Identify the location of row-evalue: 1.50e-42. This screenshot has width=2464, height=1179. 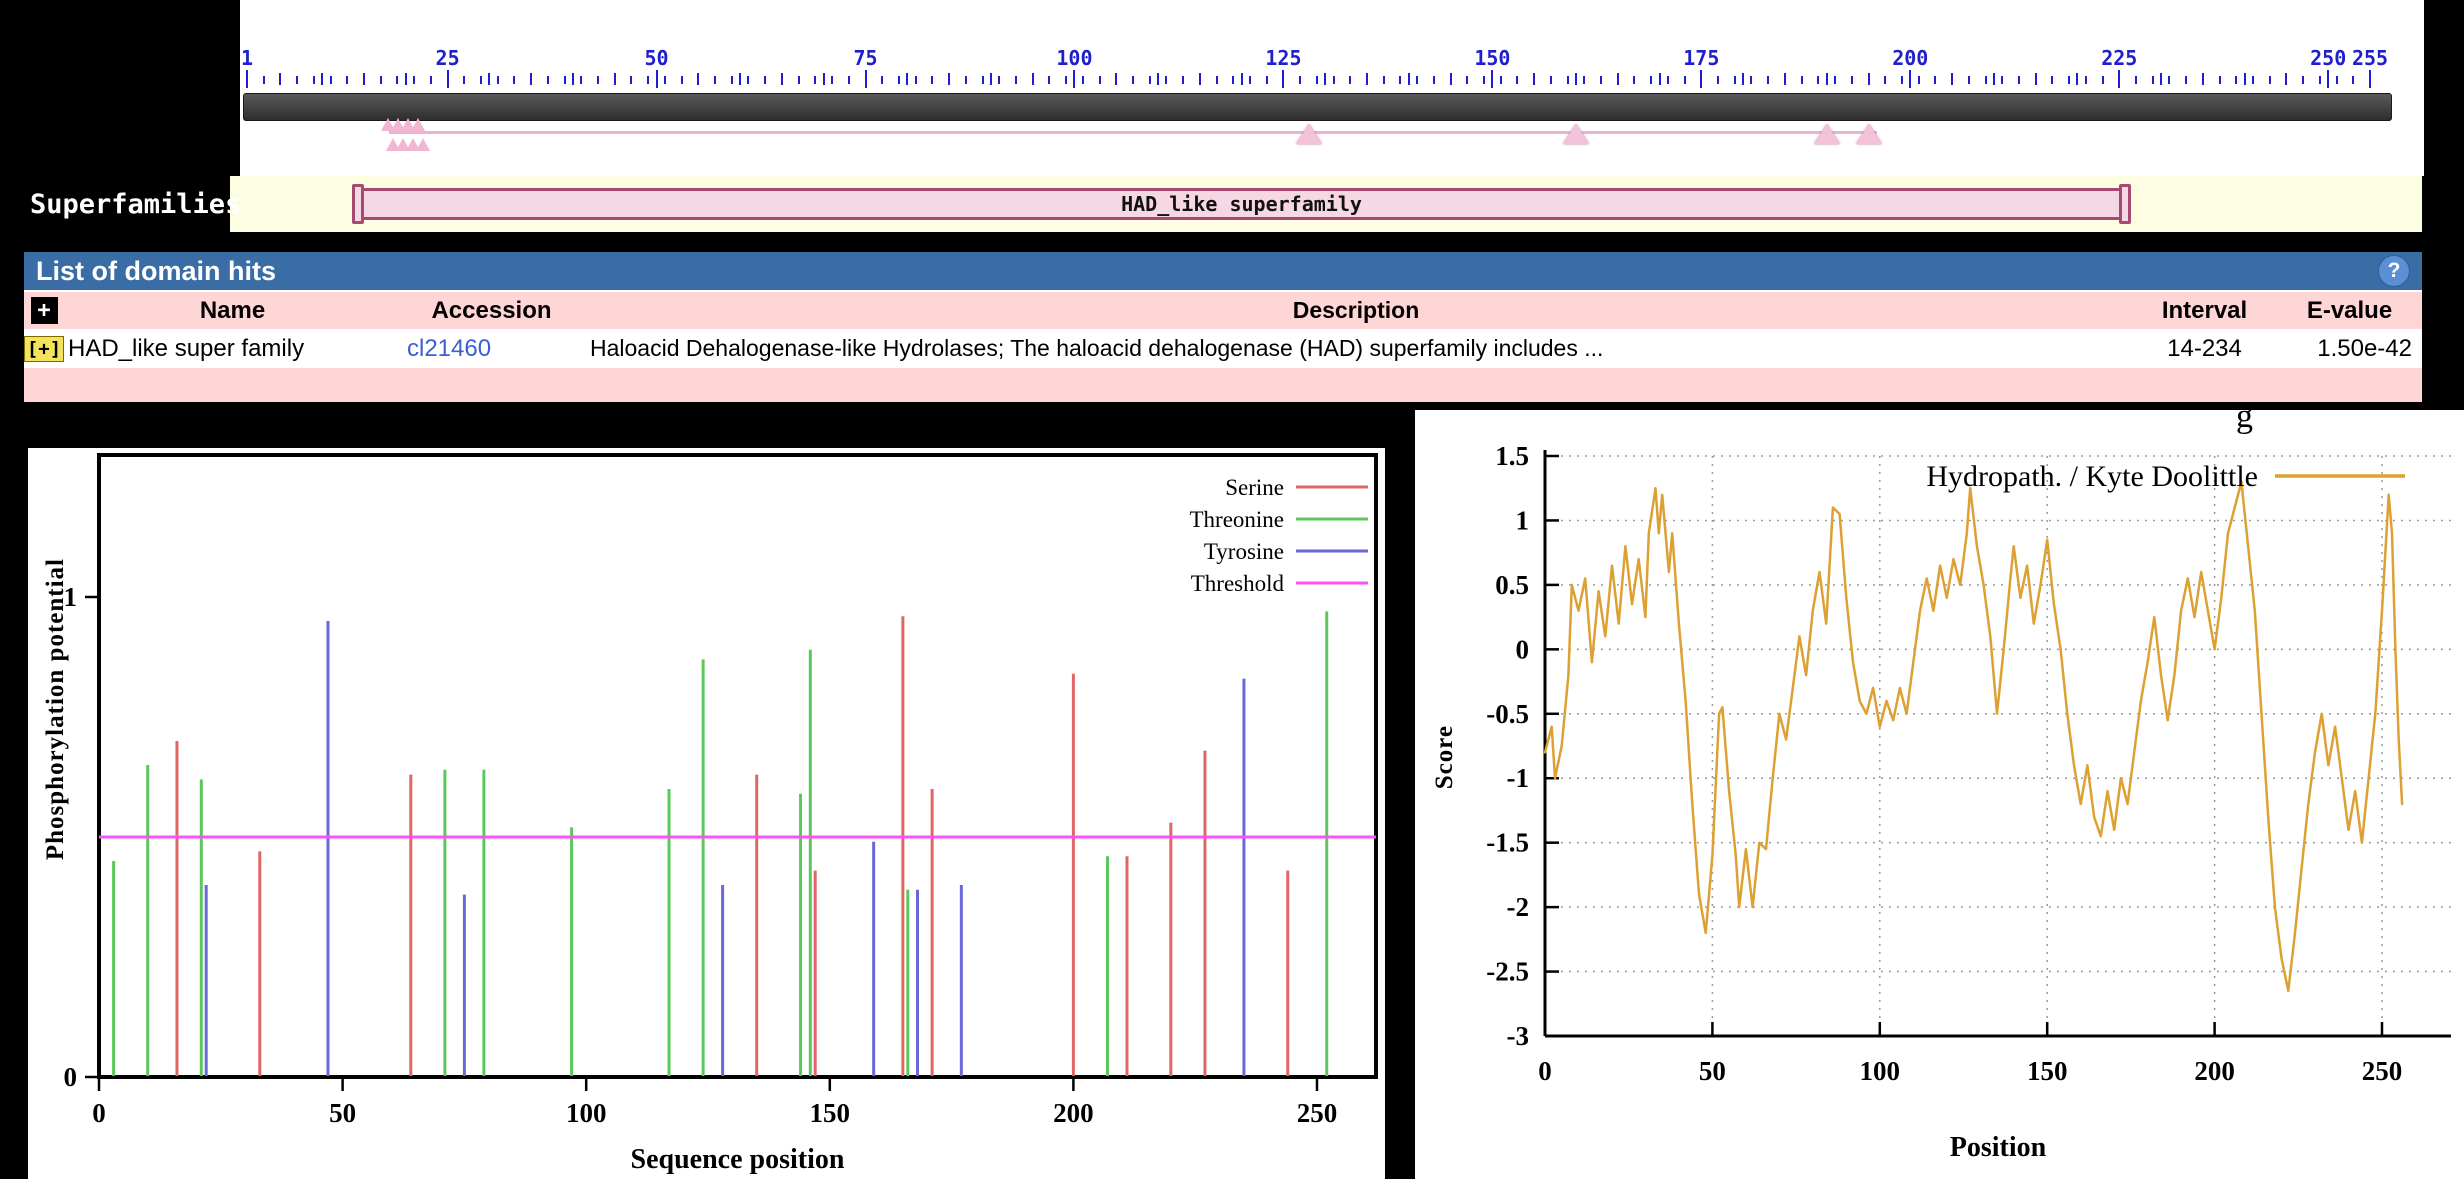
(2364, 348).